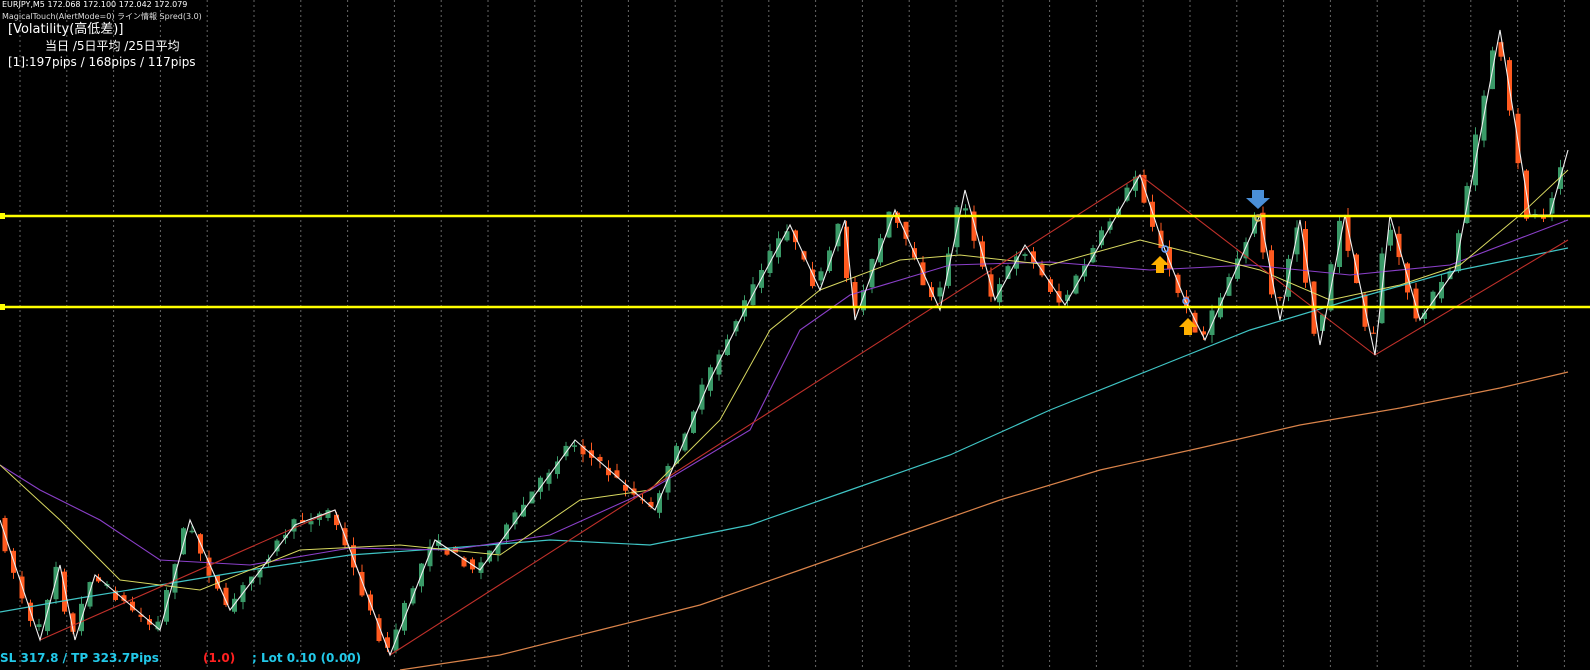  Describe the element at coordinates (1258, 199) in the screenshot. I see `sell-arrow` at that location.